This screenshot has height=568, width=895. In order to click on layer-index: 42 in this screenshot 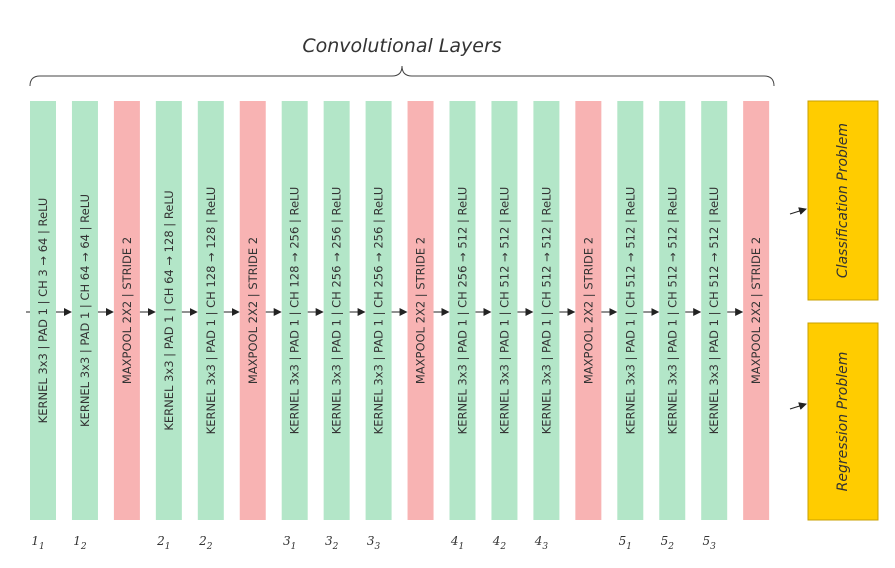, I will do `click(499, 543)`.